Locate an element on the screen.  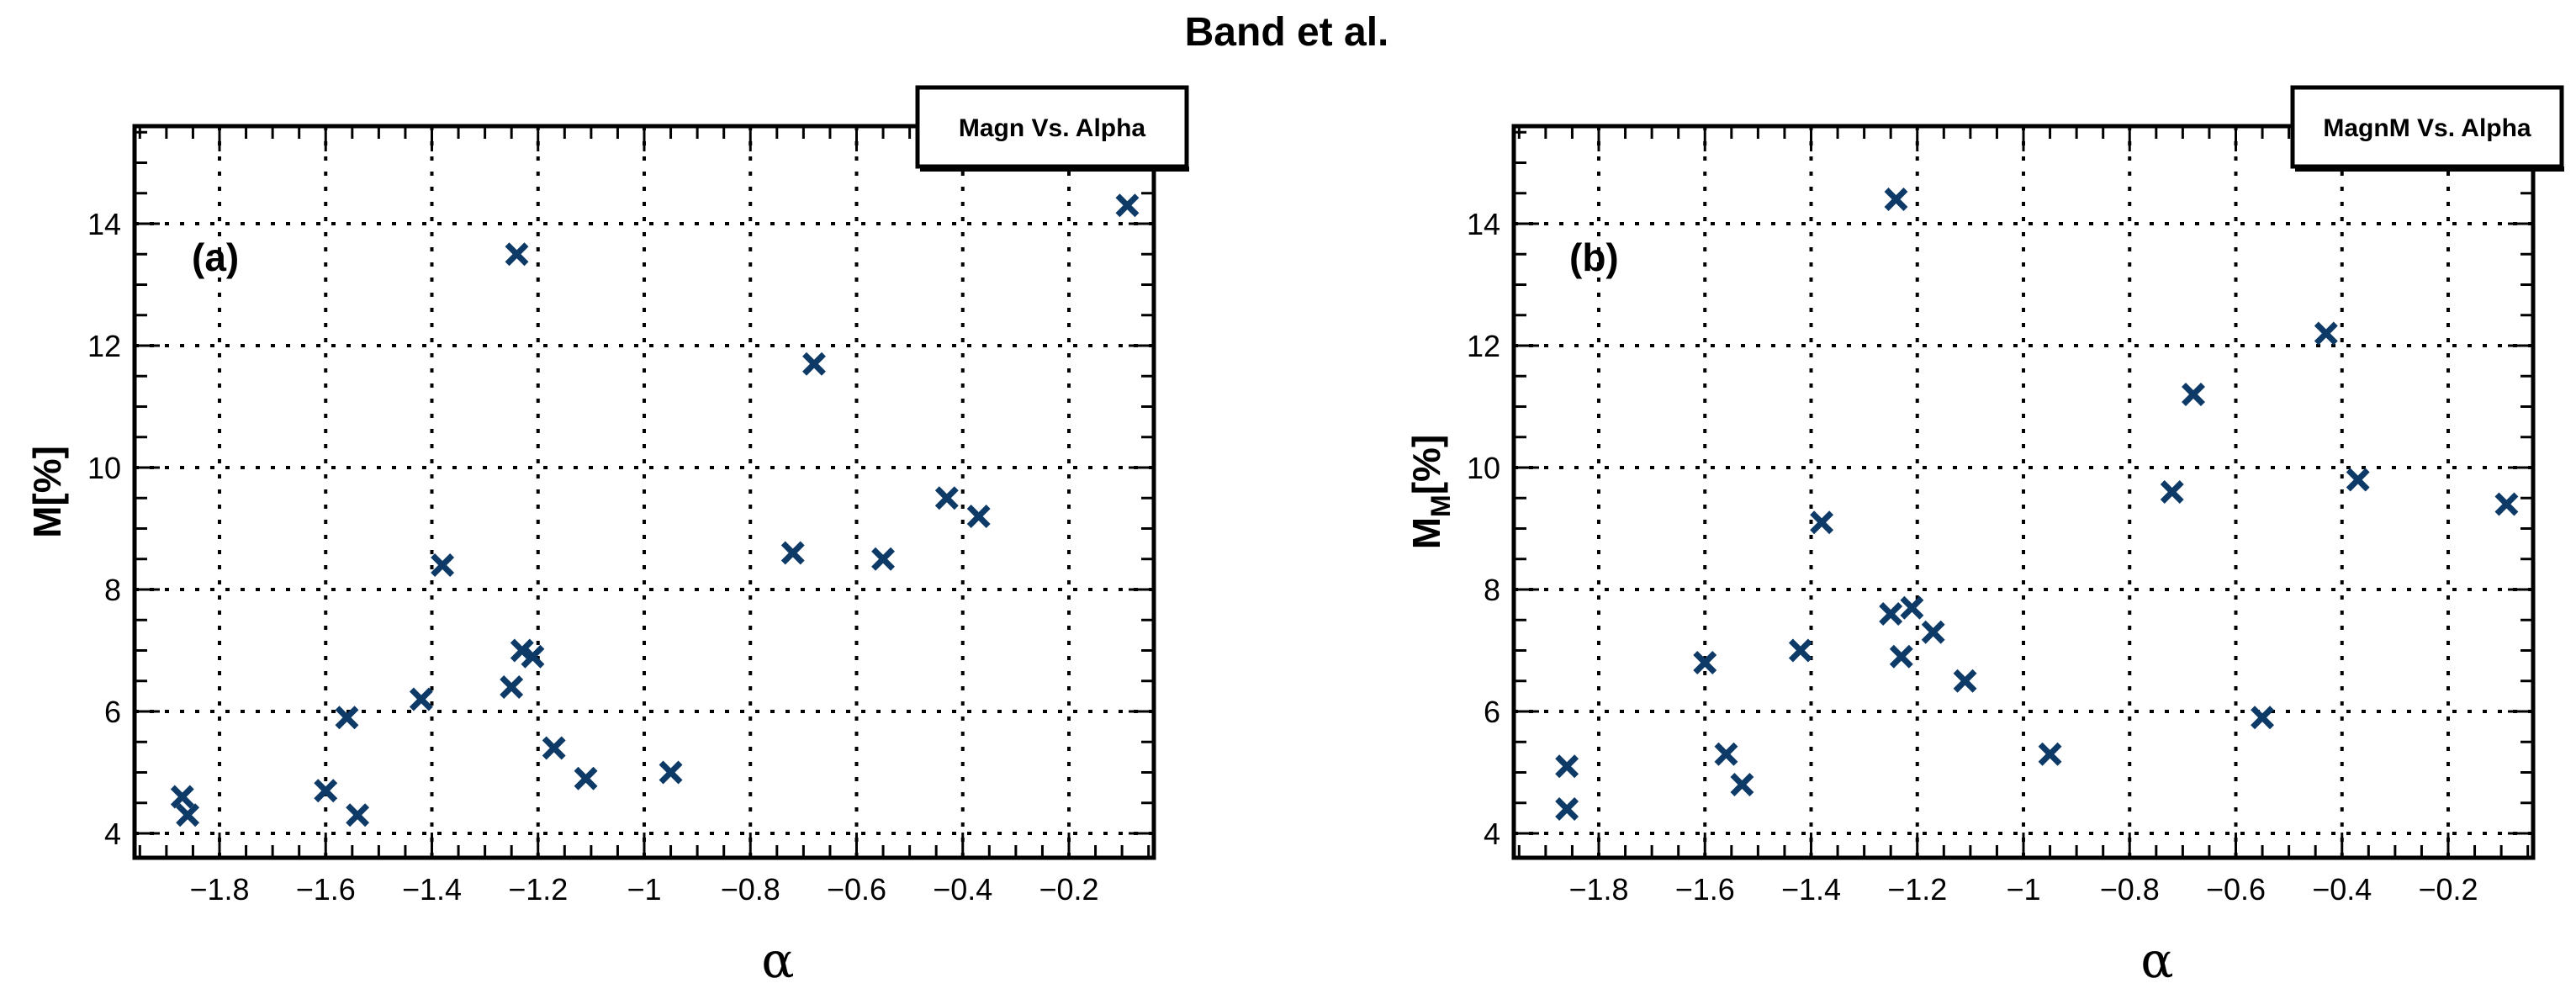
legend-label: Magn Vs. Alpha is located at coordinates (1052, 128).